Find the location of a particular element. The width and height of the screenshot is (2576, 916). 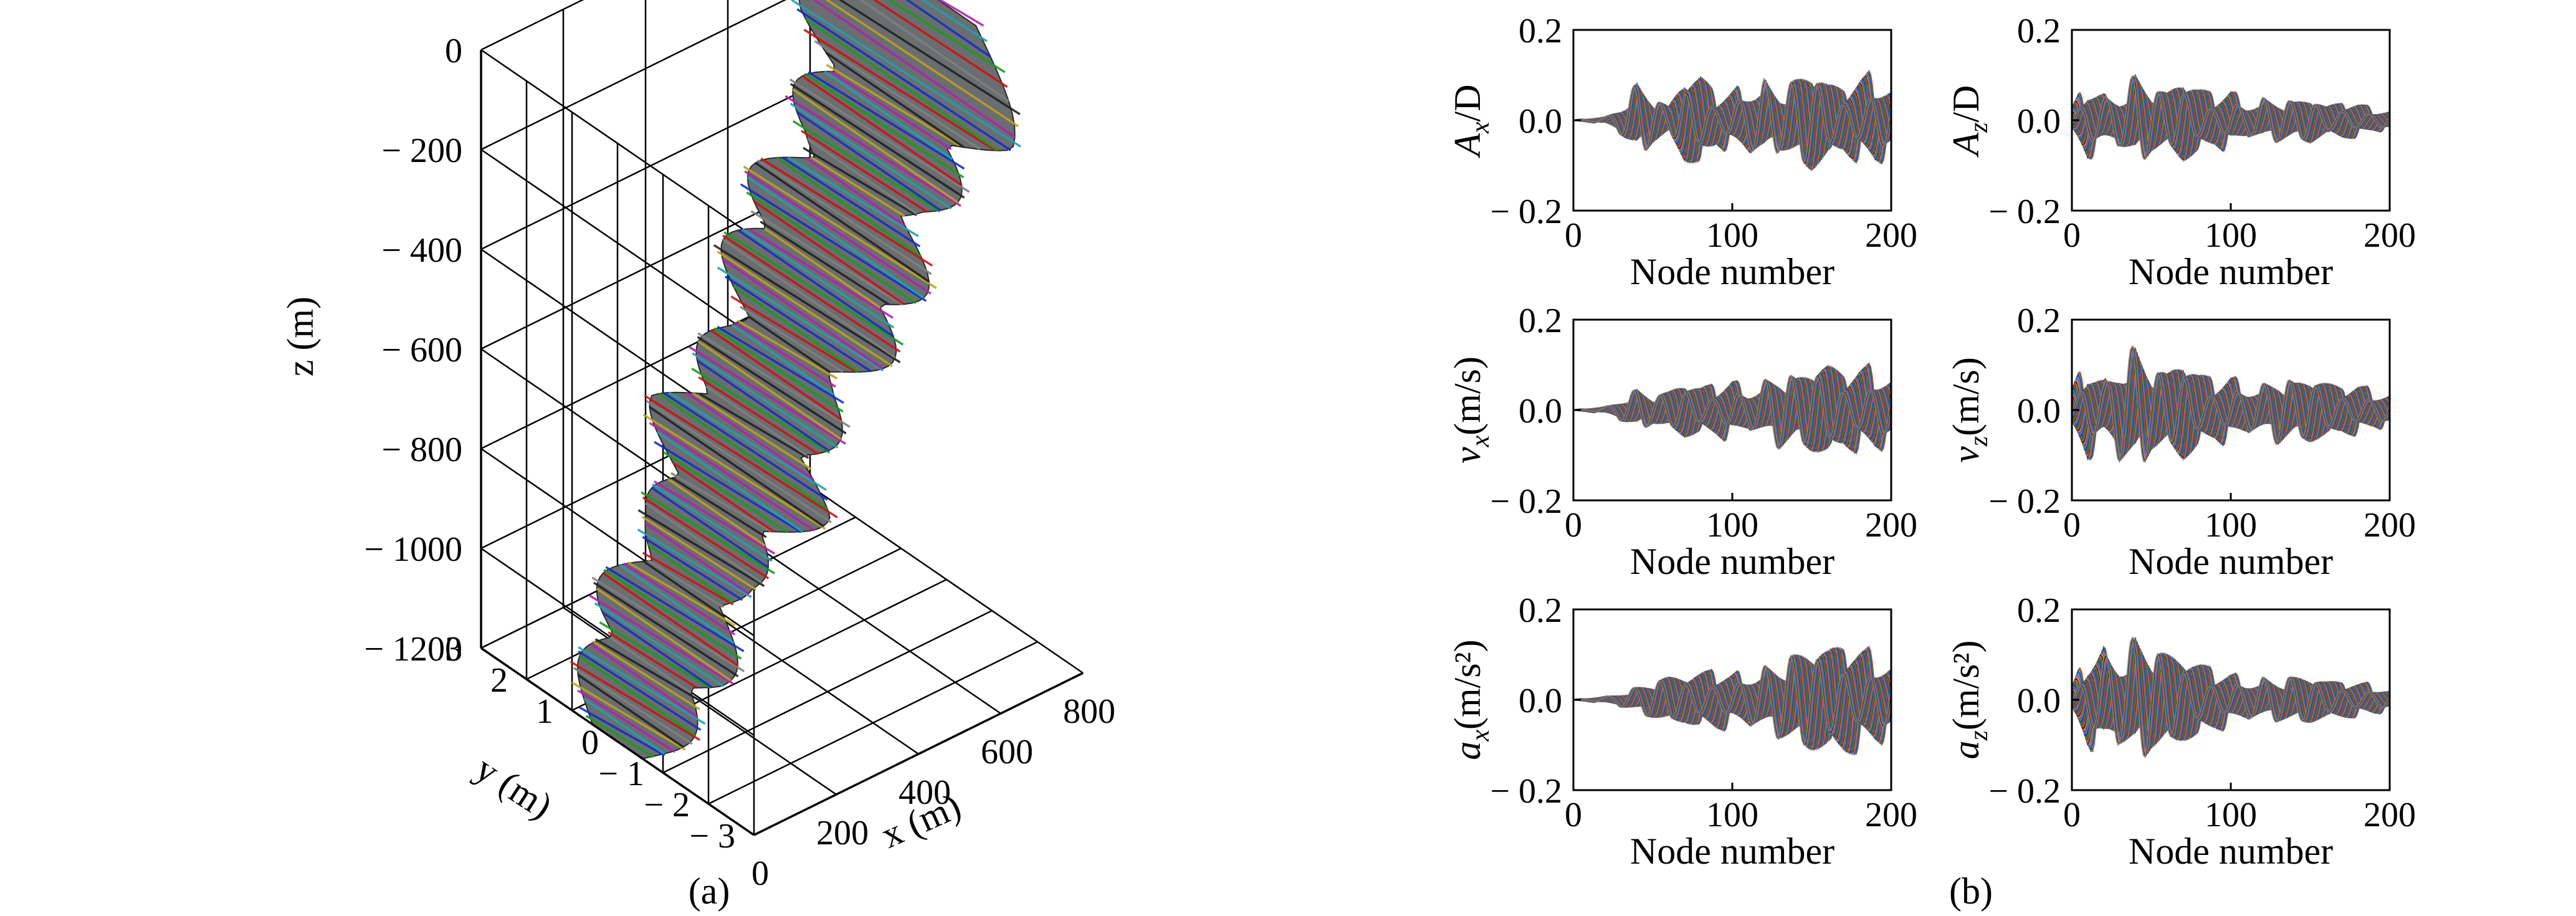

y-axis-line is located at coordinates (617, 741).